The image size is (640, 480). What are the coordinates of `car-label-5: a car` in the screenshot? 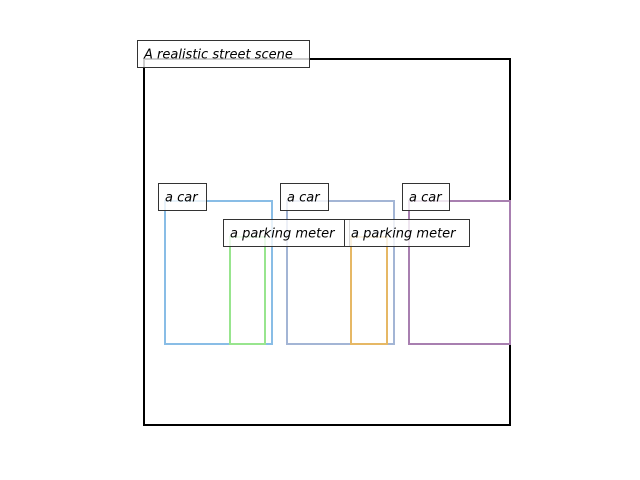 It's located at (426, 197).